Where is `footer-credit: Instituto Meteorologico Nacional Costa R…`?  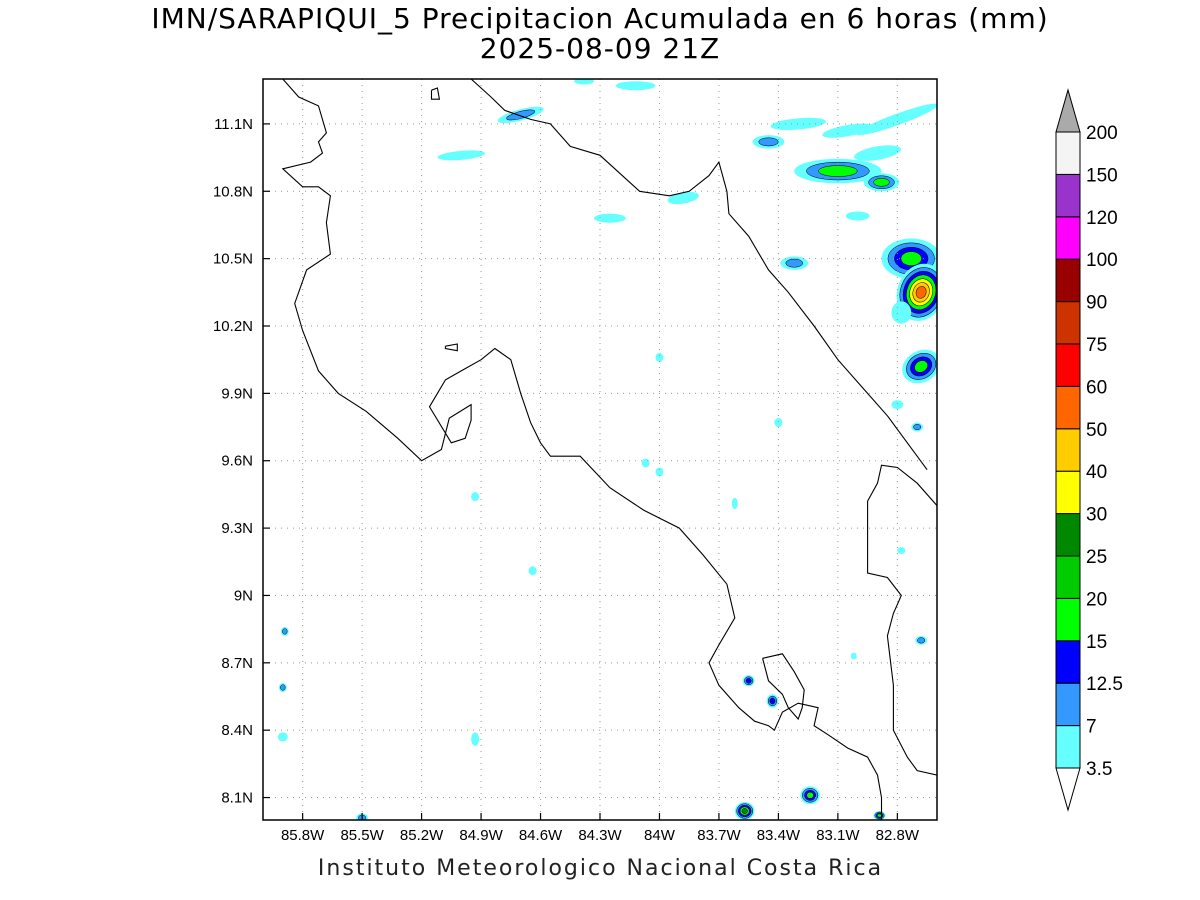 footer-credit: Instituto Meteorologico Nacional Costa R… is located at coordinates (600, 868).